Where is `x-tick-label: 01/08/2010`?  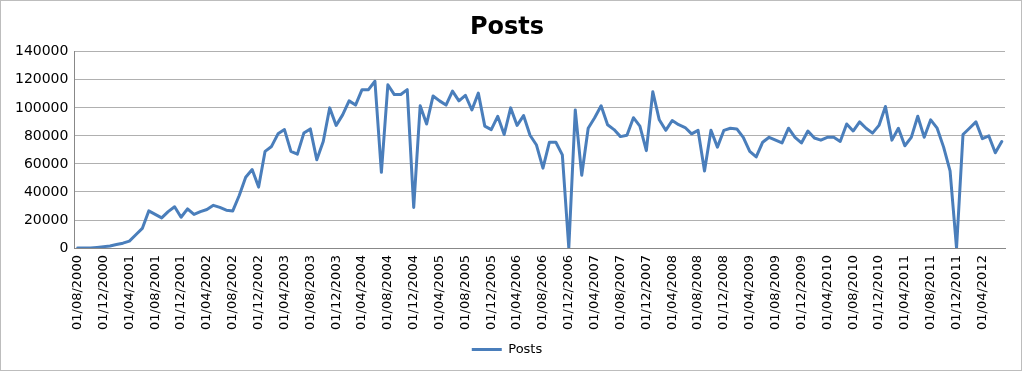 x-tick-label: 01/08/2010 is located at coordinates (852, 293).